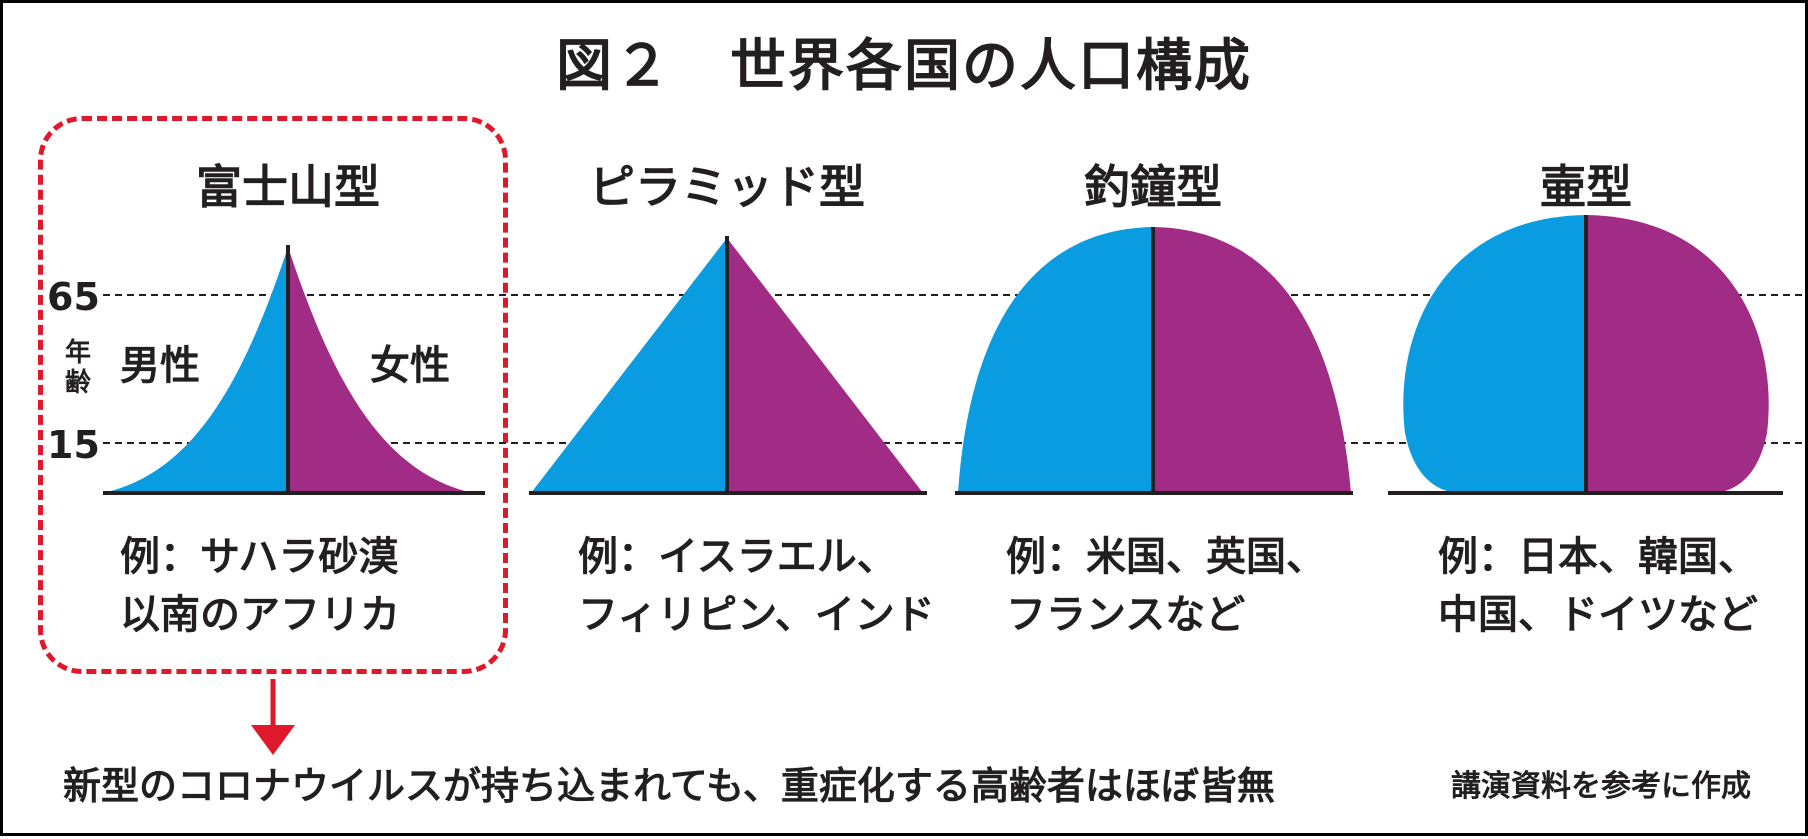 The image size is (1808, 839). What do you see at coordinates (1252, 360) in the screenshot?
I see `bell-female-area` at bounding box center [1252, 360].